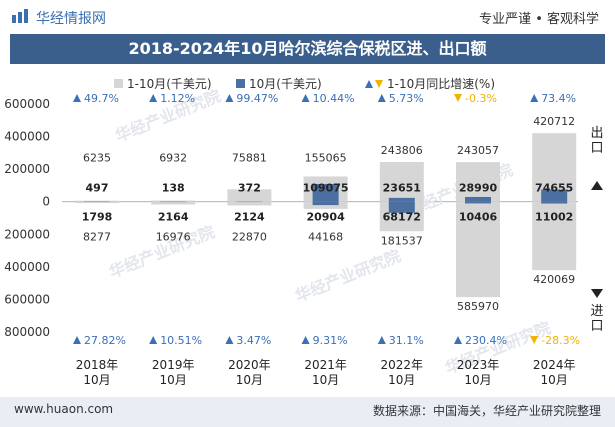 The height and width of the screenshot is (427, 615). I want to click on label-monthly-import: 2164, so click(173, 217).